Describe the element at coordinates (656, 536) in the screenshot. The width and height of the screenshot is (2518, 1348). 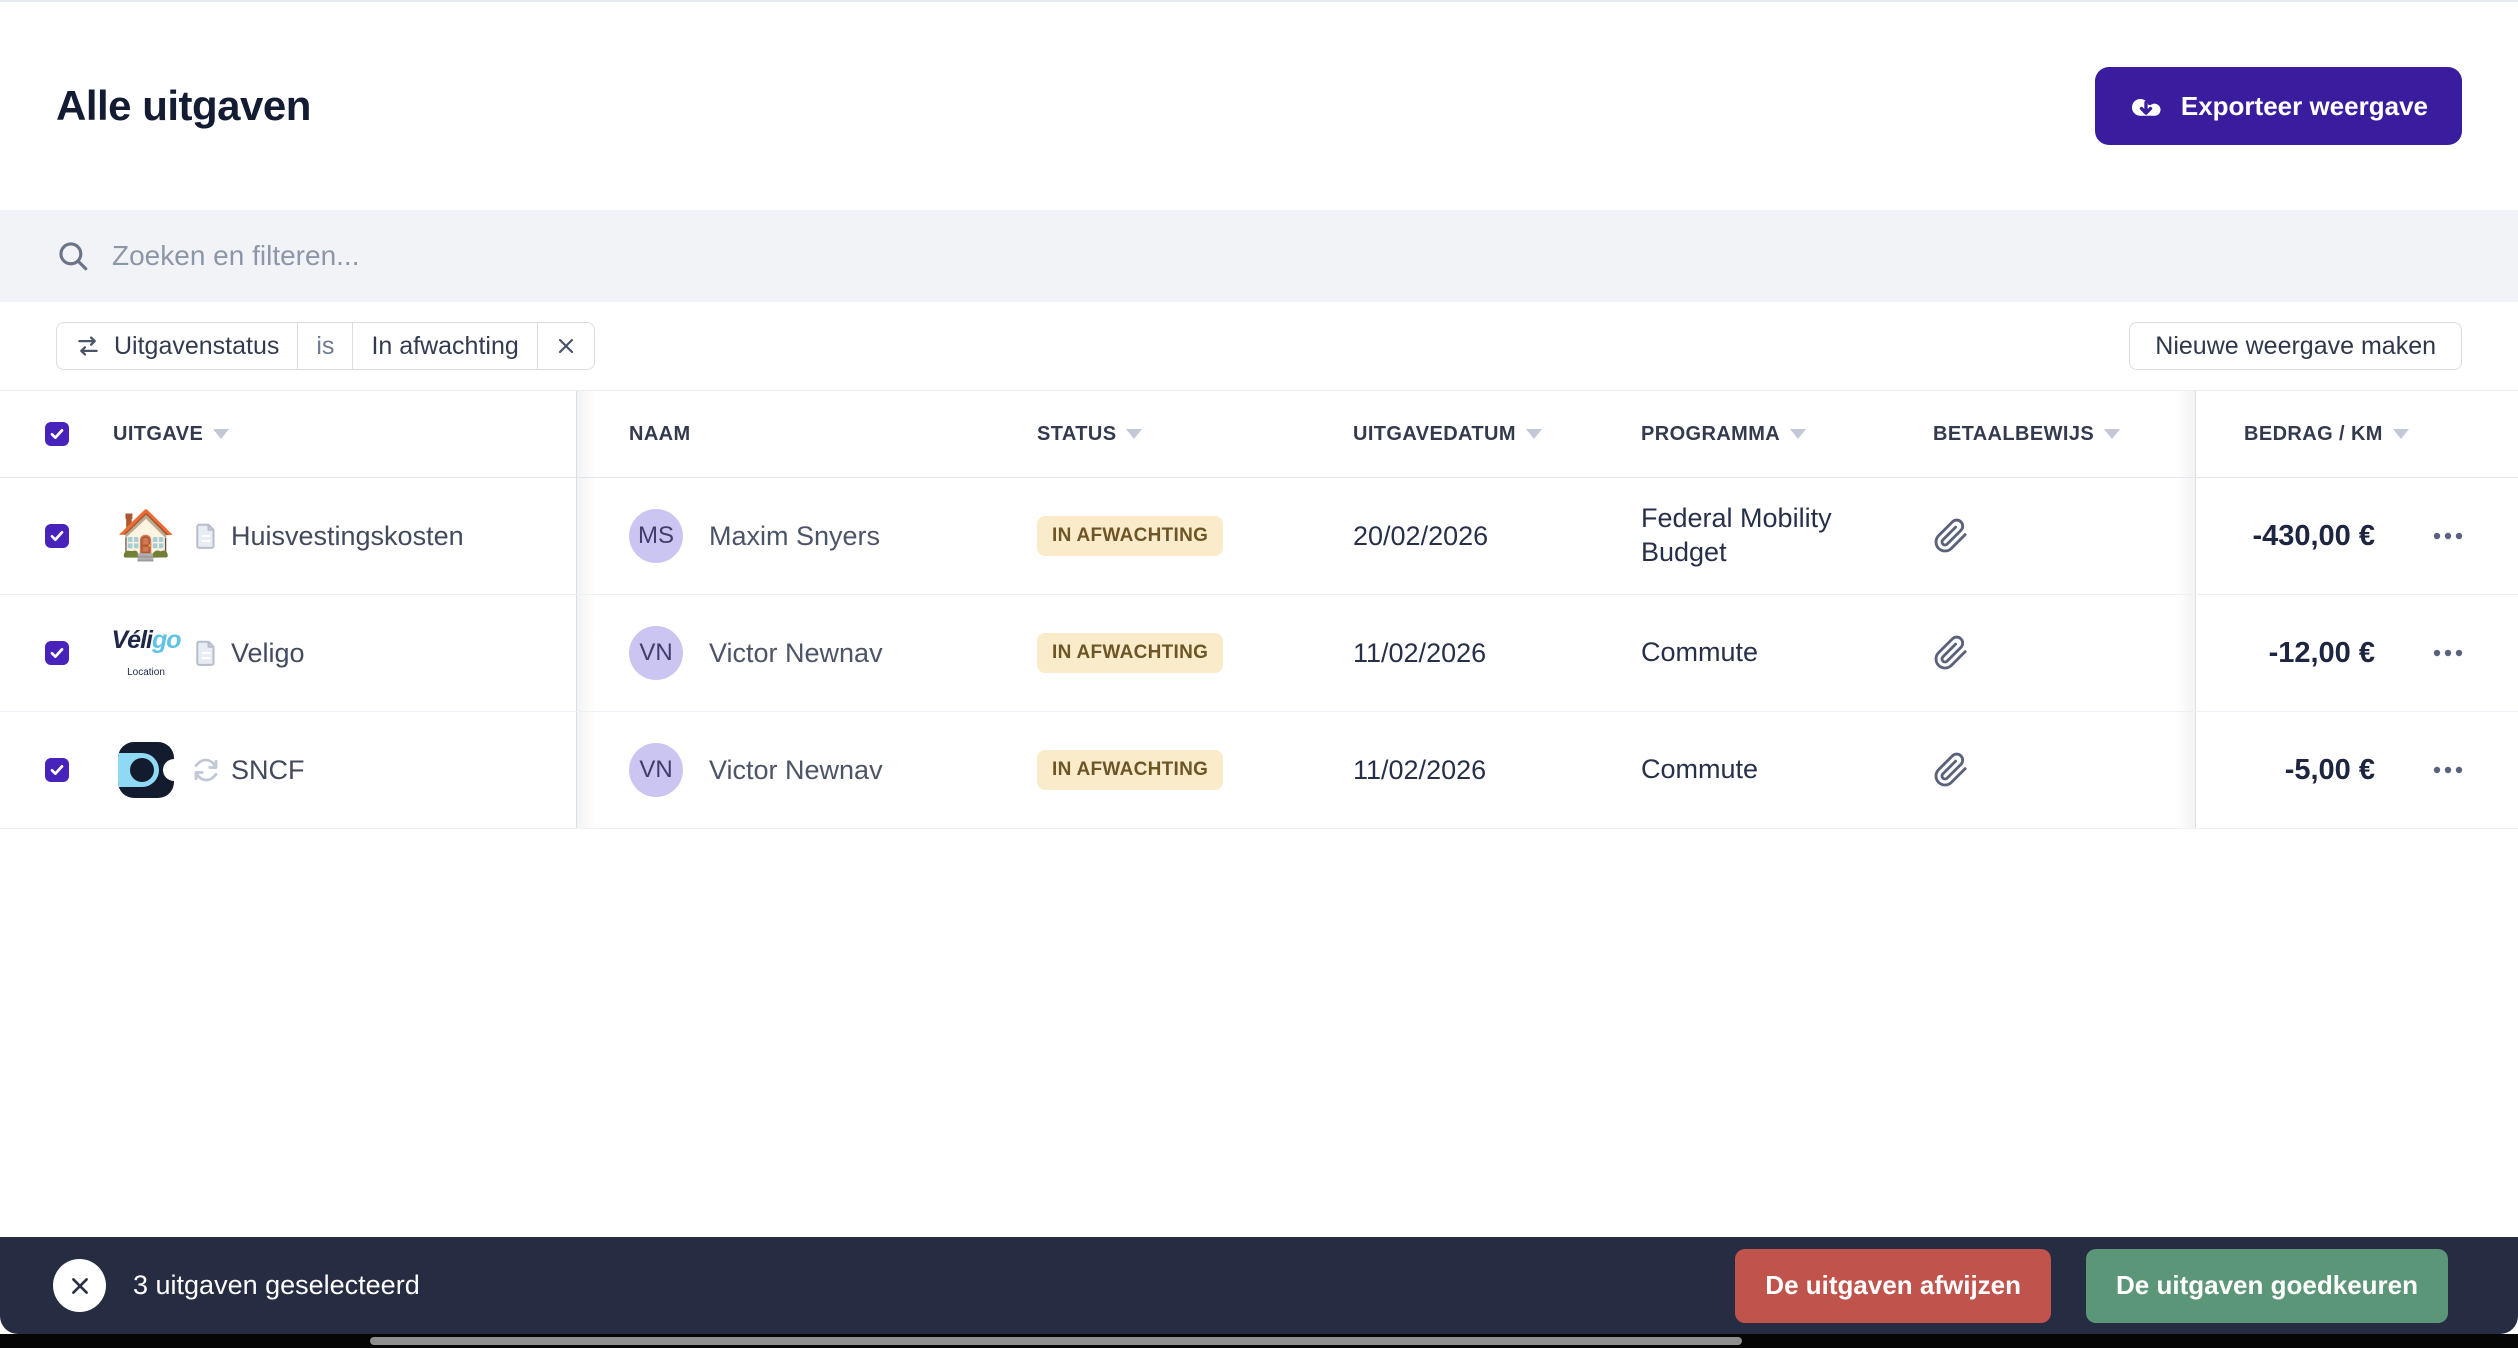
I see `avatar: MS` at that location.